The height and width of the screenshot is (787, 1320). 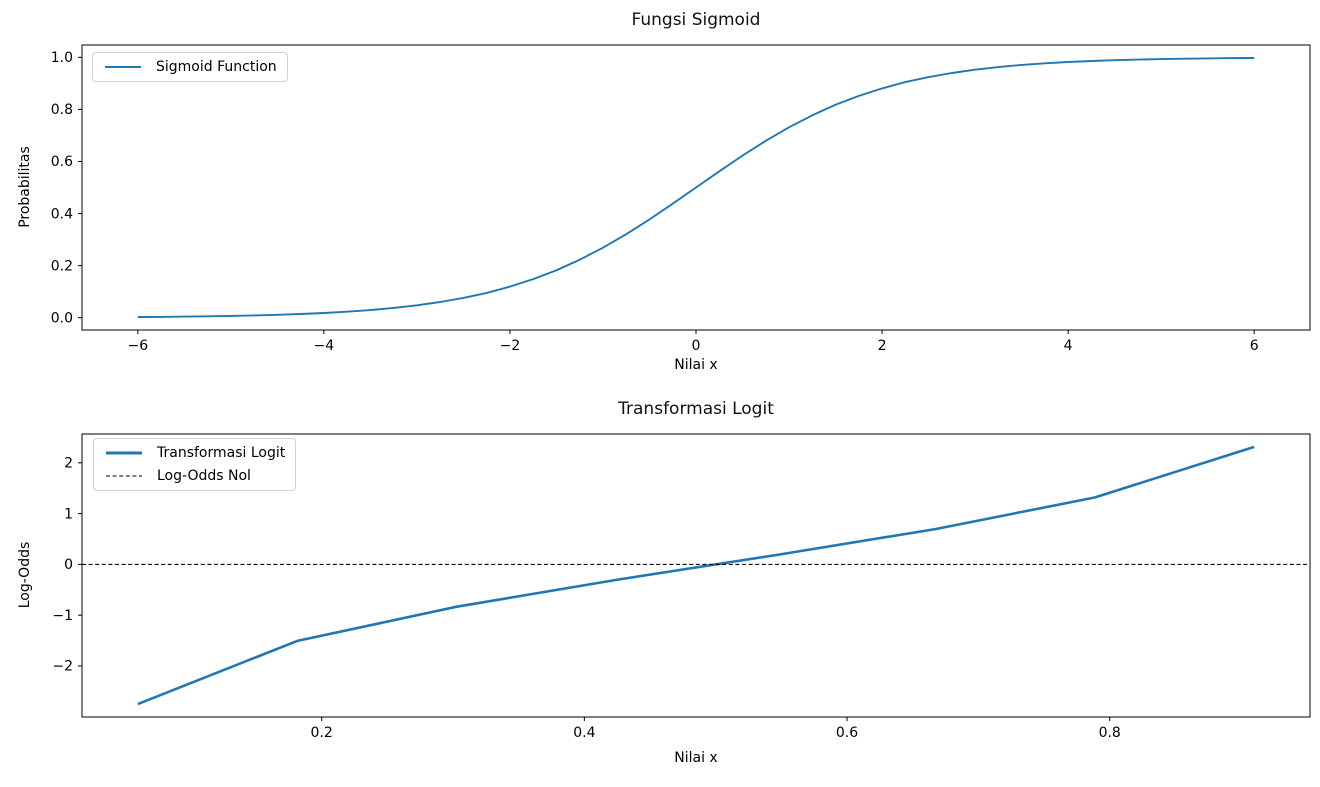 I want to click on legend-row: Transformasi Logit, so click(x=194, y=453).